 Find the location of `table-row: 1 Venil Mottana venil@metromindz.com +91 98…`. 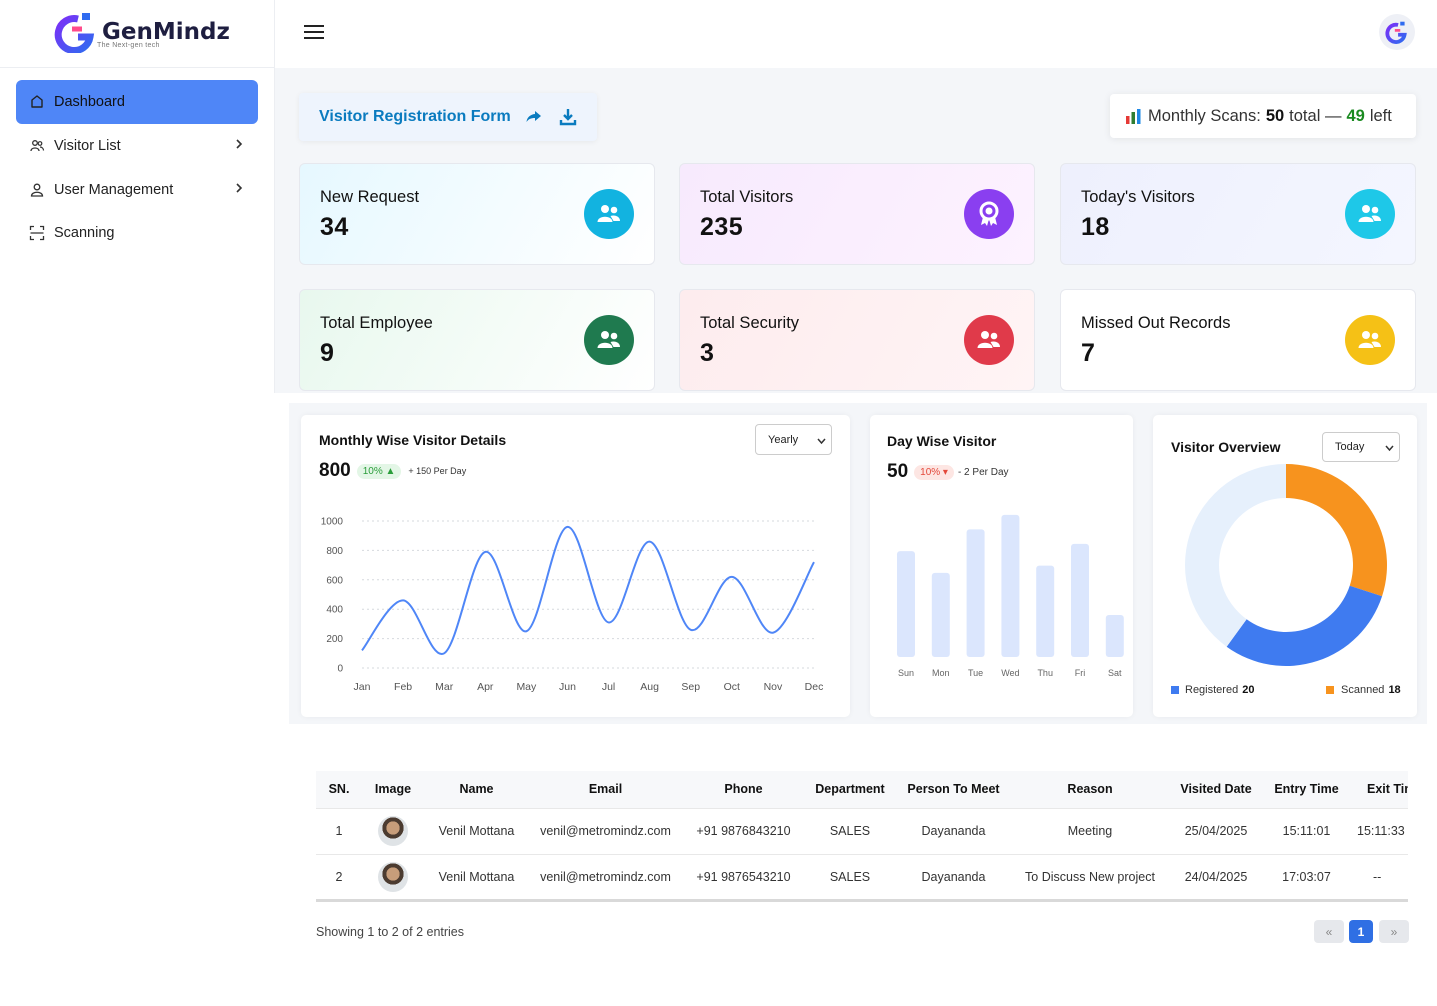

table-row: 1 Venil Mottana venil@metromindz.com +91 98… is located at coordinates (862, 830).